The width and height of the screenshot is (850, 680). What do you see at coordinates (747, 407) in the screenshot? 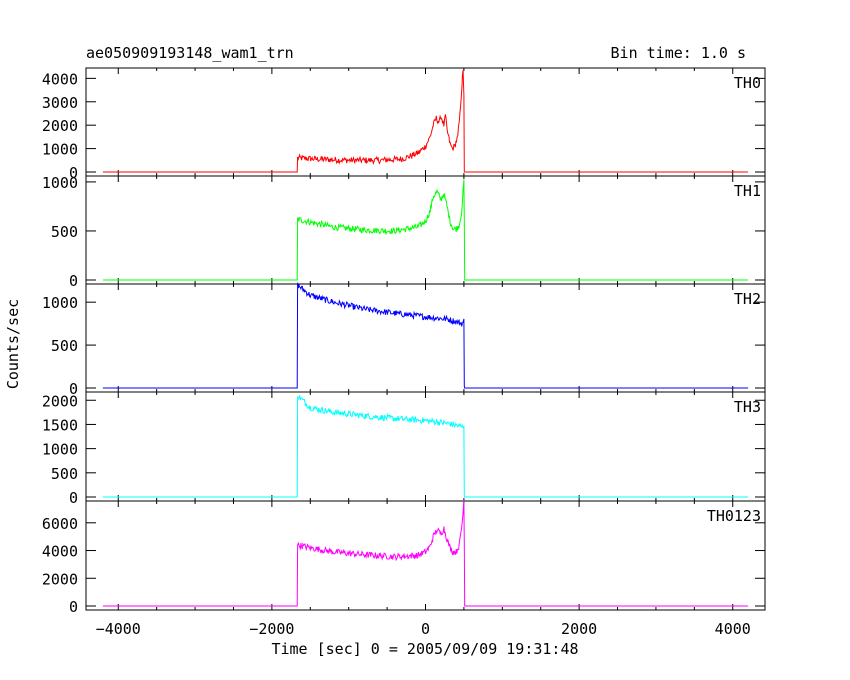
I see `panel-label: TH3` at bounding box center [747, 407].